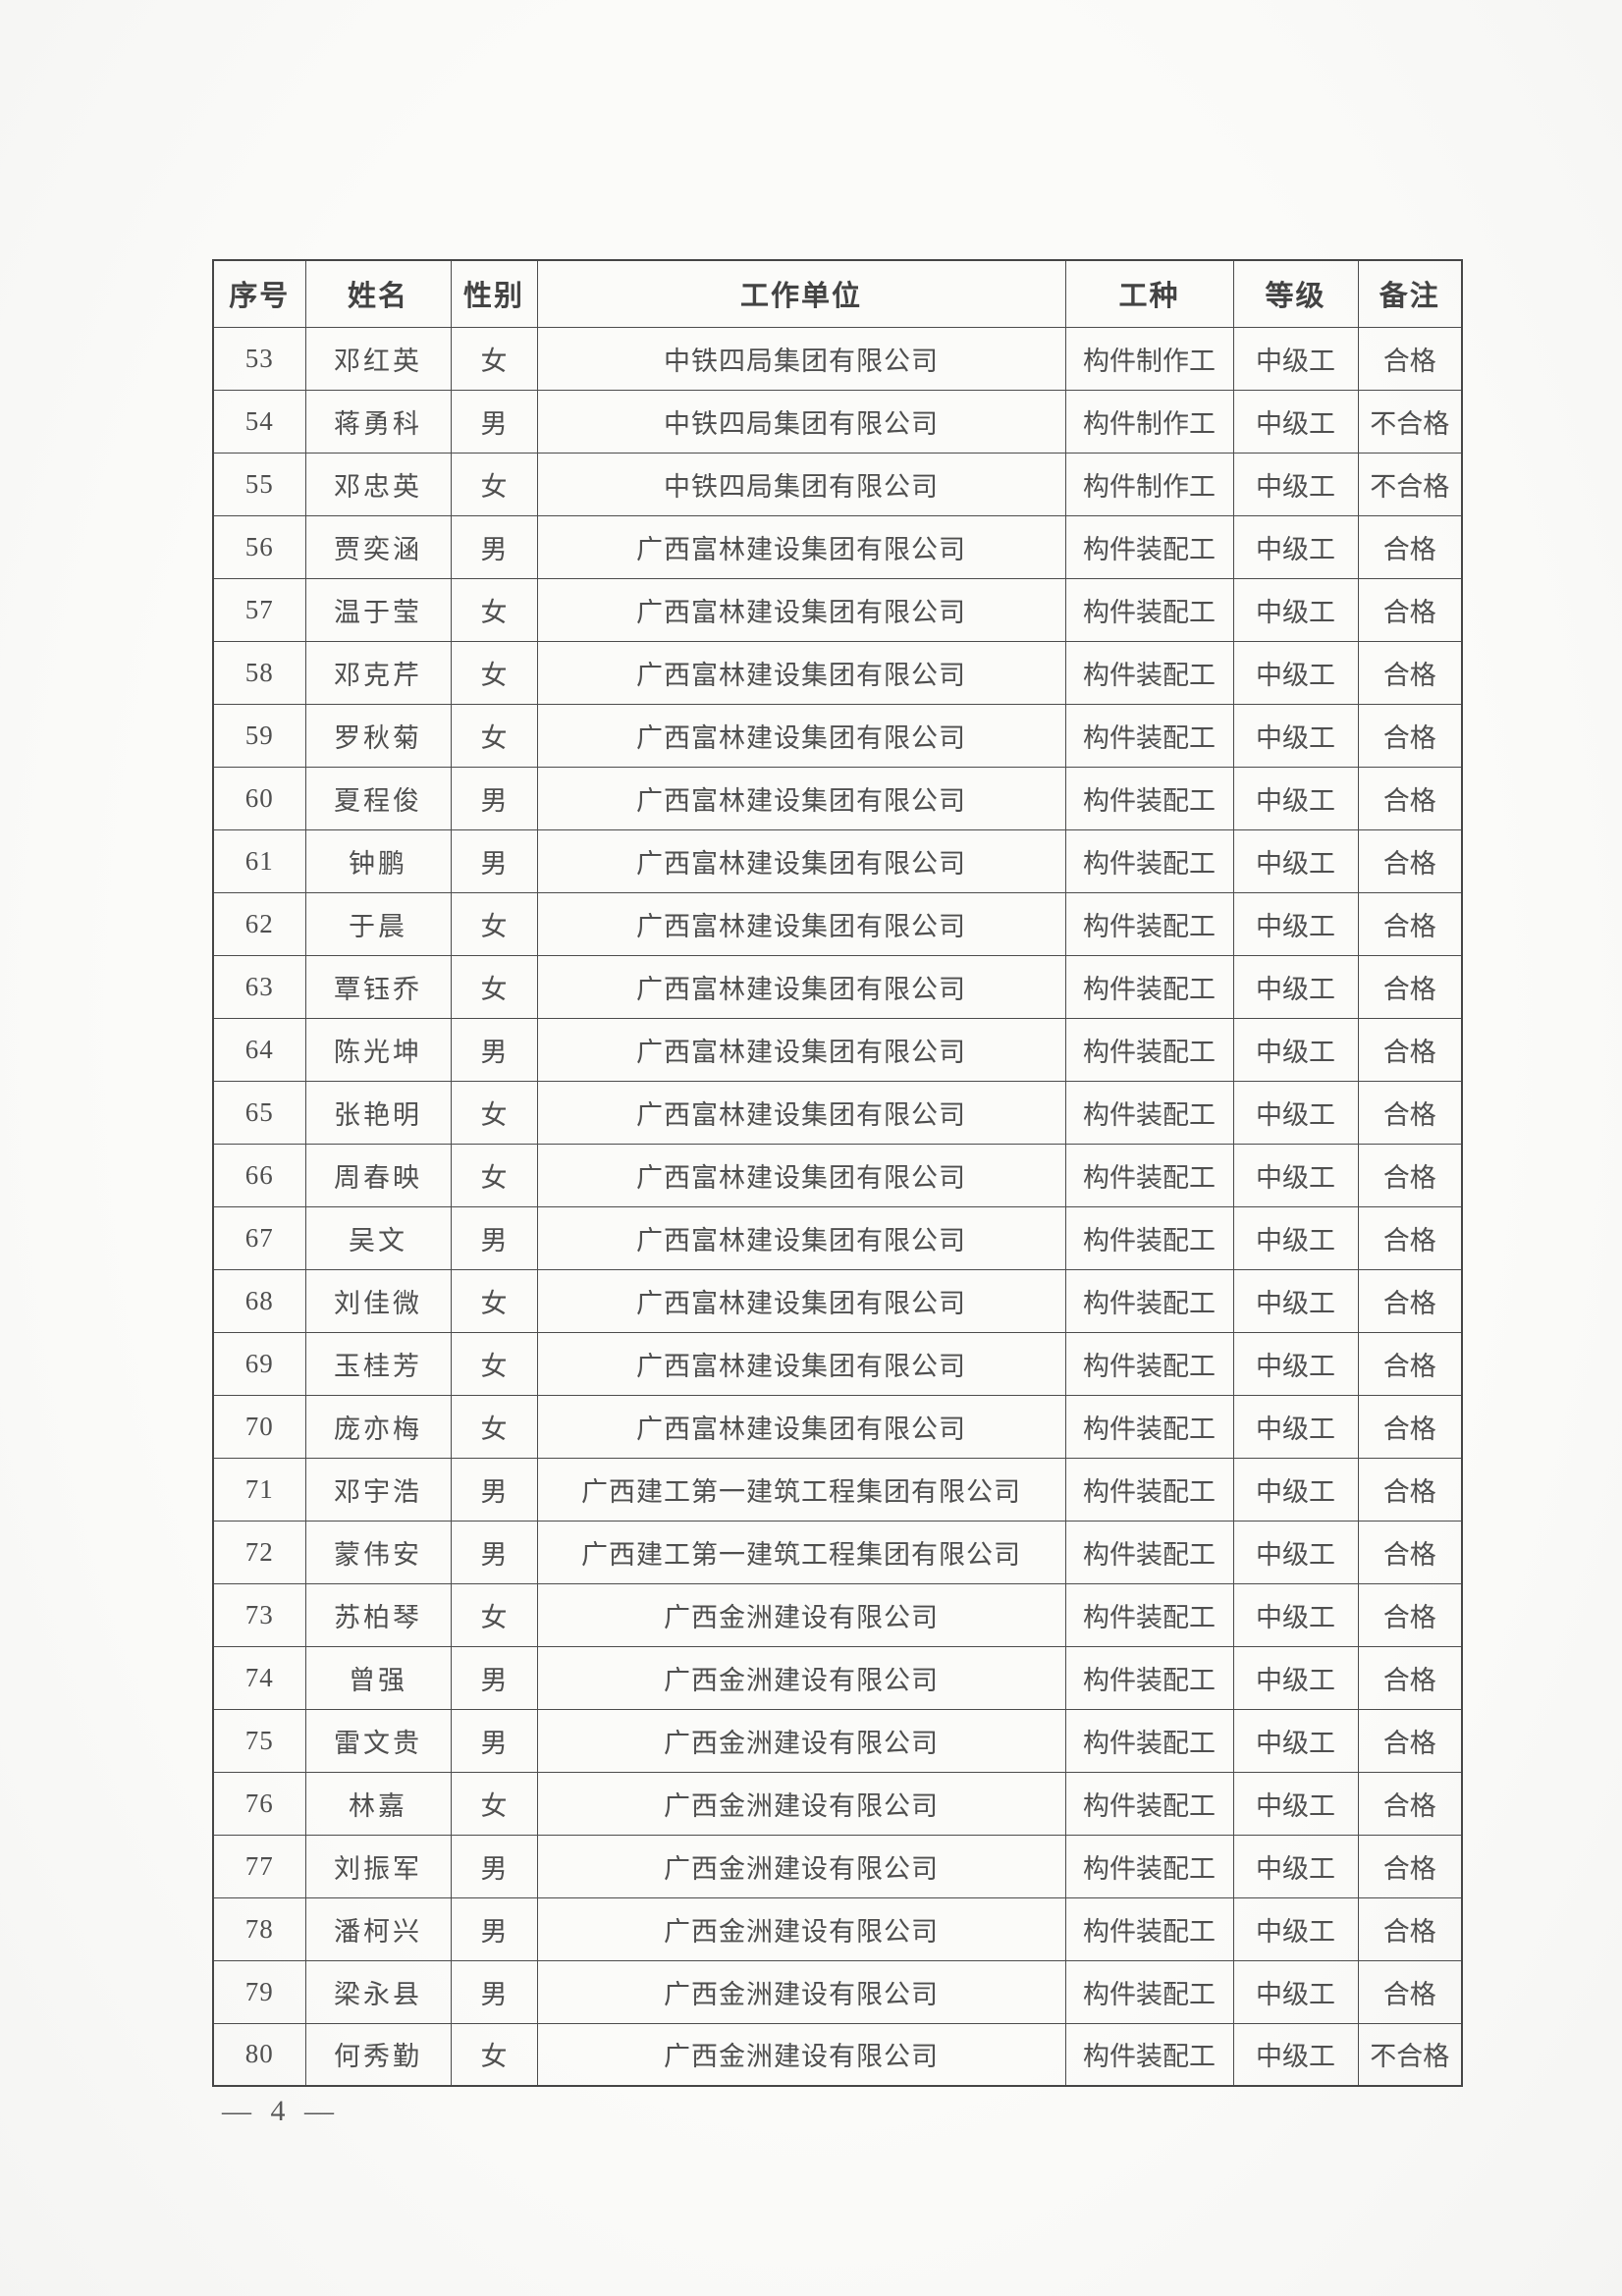 The image size is (1622, 2296). I want to click on column-header-no: 序号, so click(259, 294).